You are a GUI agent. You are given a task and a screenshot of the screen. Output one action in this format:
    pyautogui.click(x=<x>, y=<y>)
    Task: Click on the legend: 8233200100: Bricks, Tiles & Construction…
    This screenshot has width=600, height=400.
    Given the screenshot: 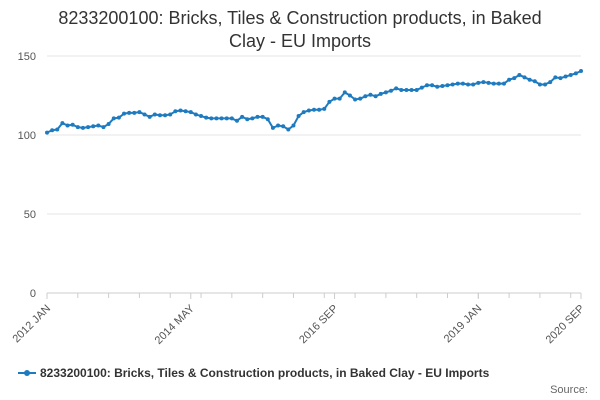 What is the action you would take?
    pyautogui.click(x=253, y=373)
    